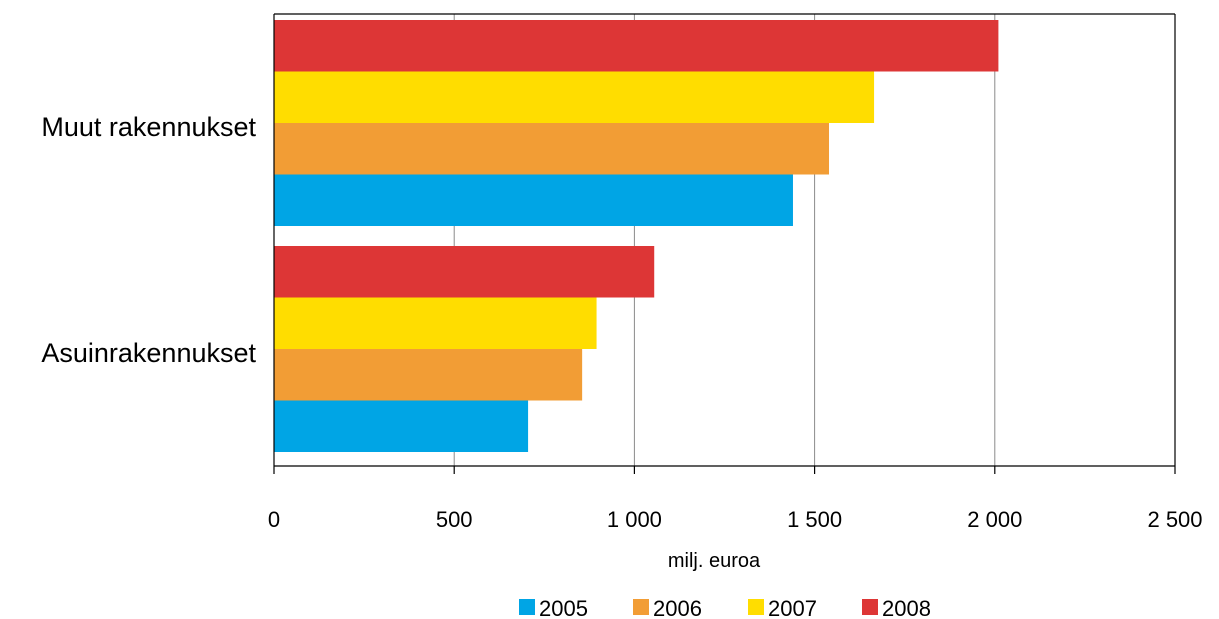  I want to click on x-tick-label: 2 500, so click(1174, 519).